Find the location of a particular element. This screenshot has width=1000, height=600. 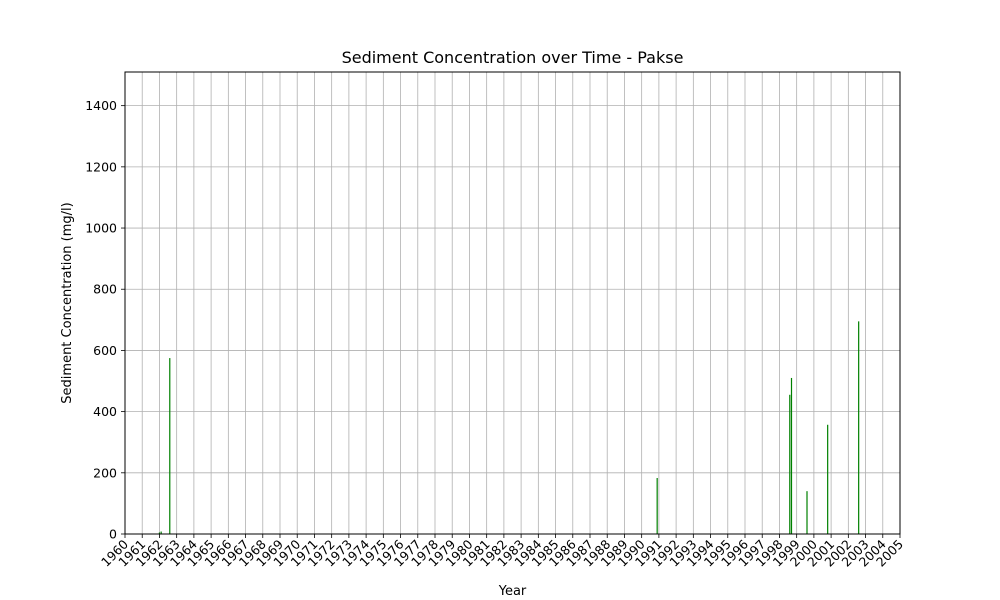

y-tick-label: 800 is located at coordinates (105, 289).